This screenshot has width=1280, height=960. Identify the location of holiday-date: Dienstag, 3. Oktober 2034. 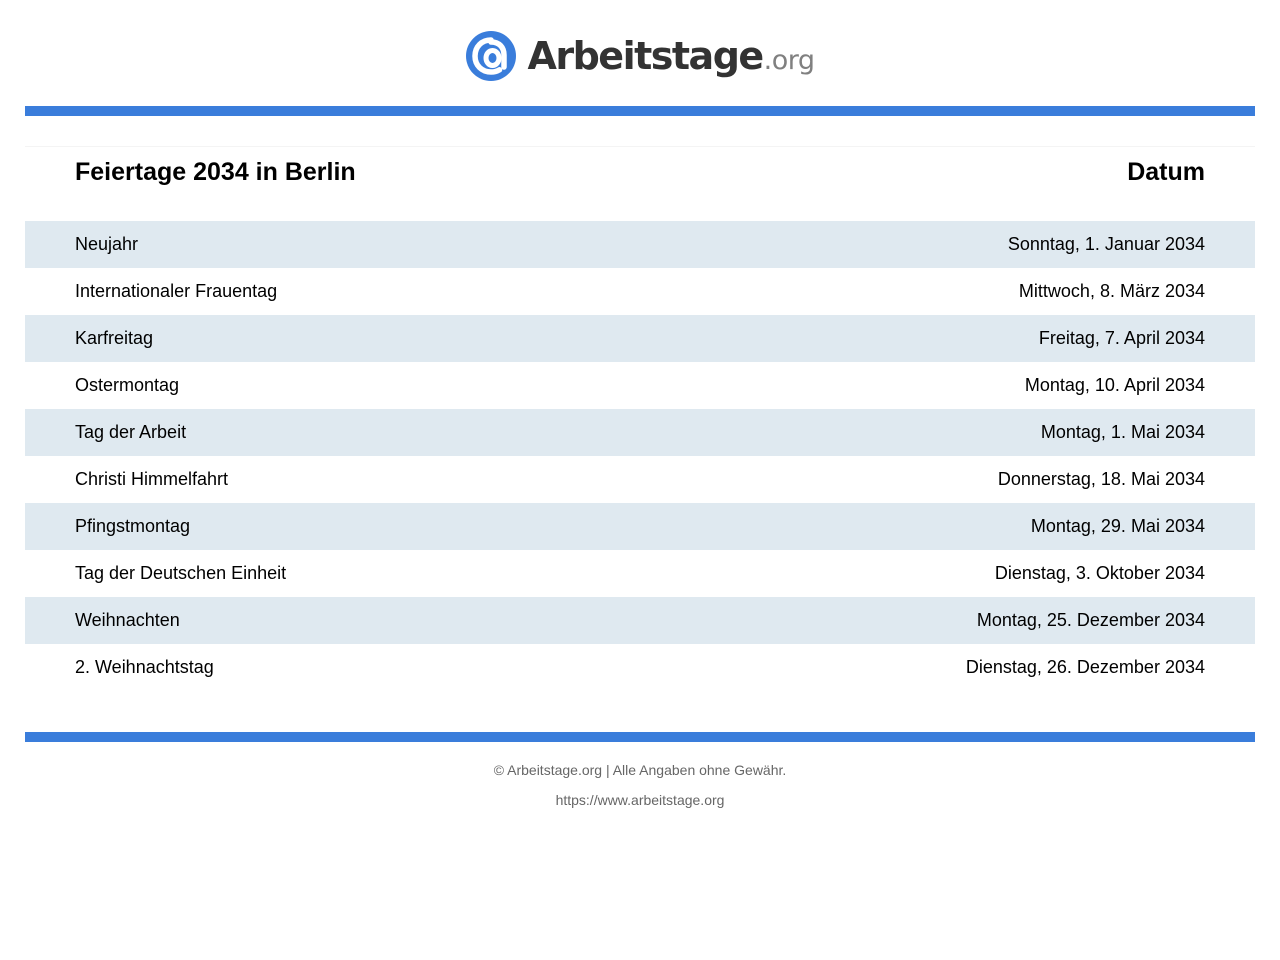
(1099, 573).